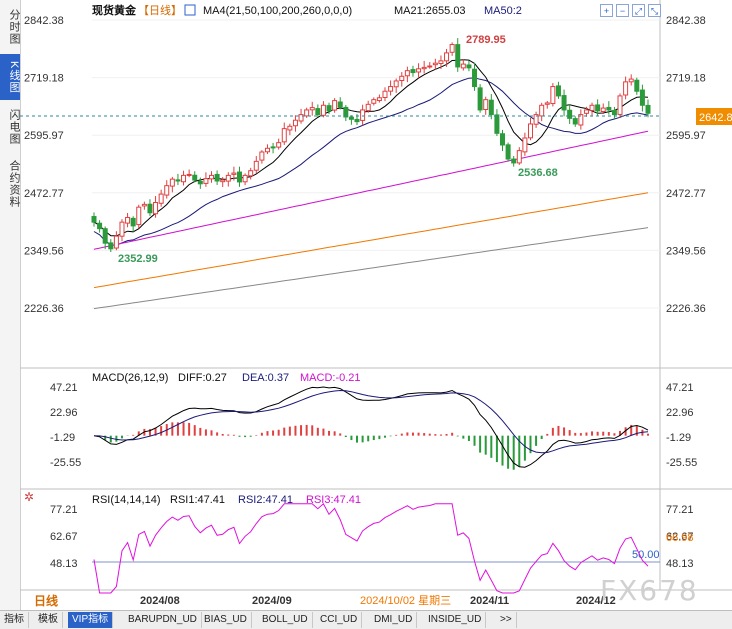 This screenshot has height=629, width=732. Describe the element at coordinates (506, 620) in the screenshot. I see `tab-more: >>` at that location.